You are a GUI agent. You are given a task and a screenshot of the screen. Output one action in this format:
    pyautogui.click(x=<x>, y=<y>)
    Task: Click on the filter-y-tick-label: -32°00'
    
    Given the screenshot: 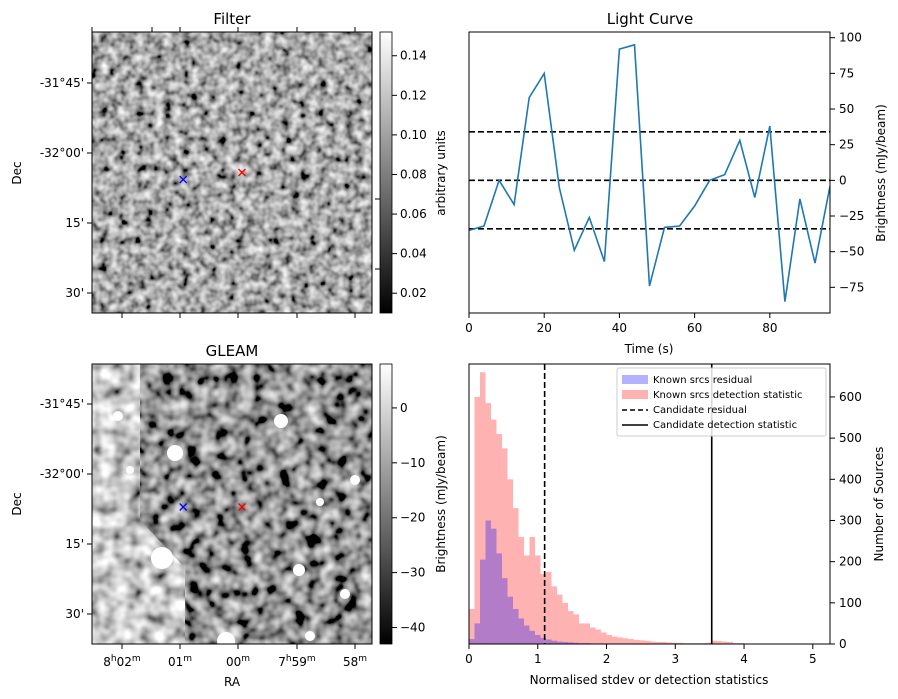 What is the action you would take?
    pyautogui.click(x=62, y=153)
    